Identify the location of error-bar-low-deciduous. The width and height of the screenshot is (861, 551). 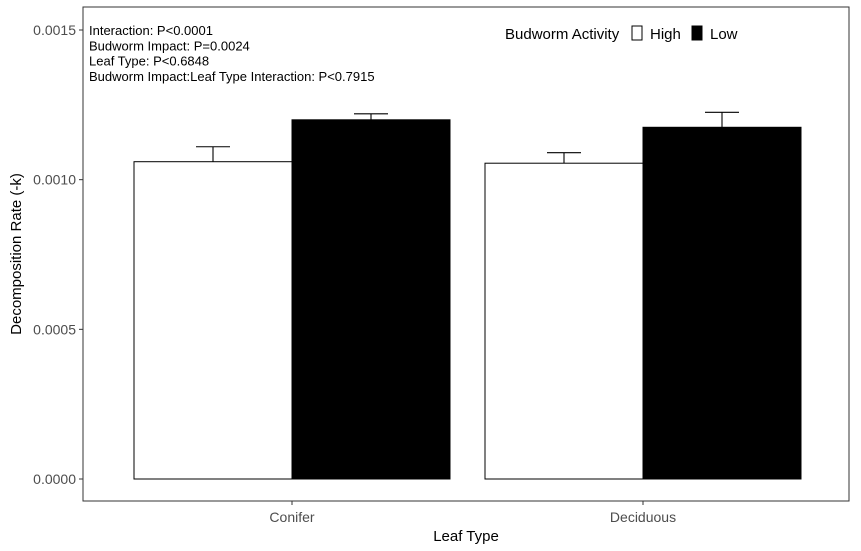
(722, 119).